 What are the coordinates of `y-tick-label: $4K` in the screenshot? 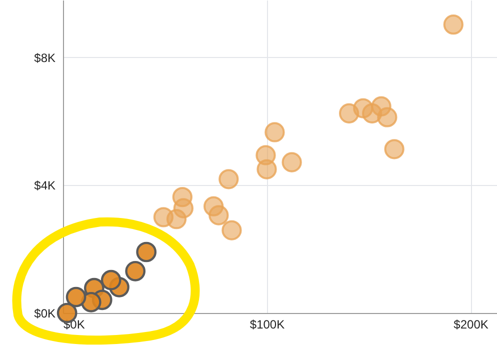 It's located at (45, 185).